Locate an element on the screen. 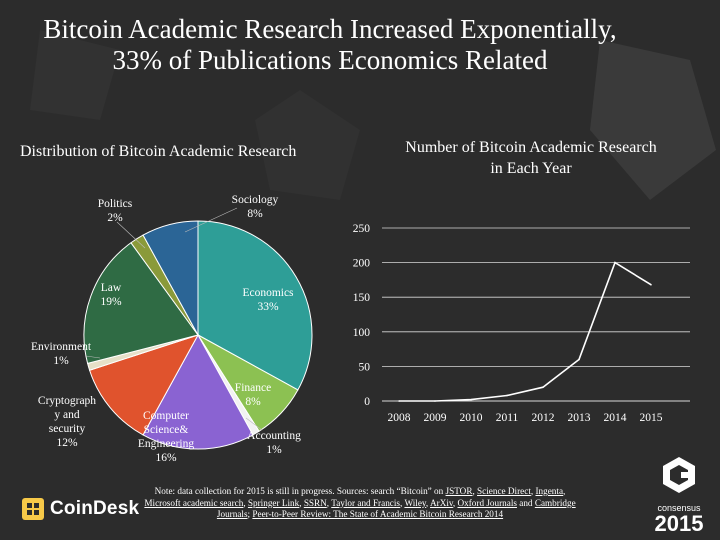 This screenshot has width=720, height=540. note-and: and is located at coordinates (526, 502).